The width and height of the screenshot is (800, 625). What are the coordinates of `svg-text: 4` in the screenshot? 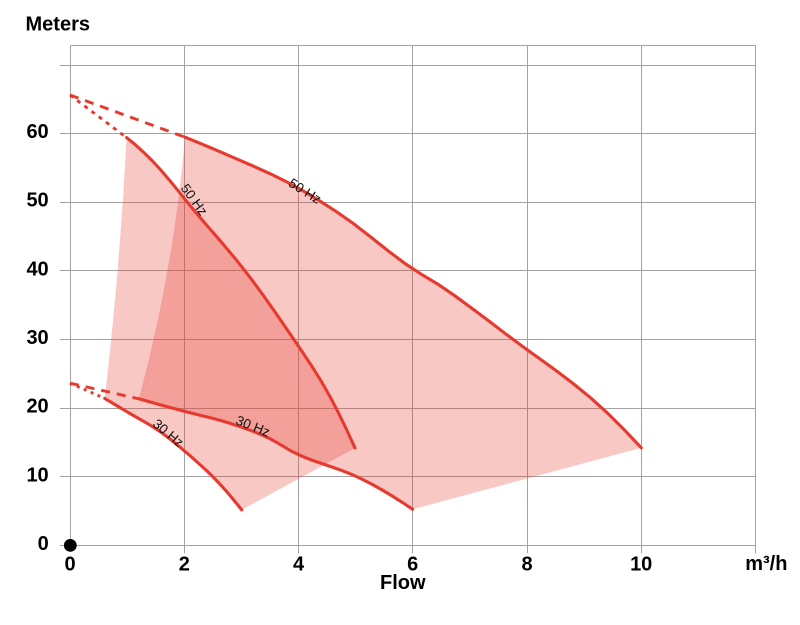 It's located at (299, 565).